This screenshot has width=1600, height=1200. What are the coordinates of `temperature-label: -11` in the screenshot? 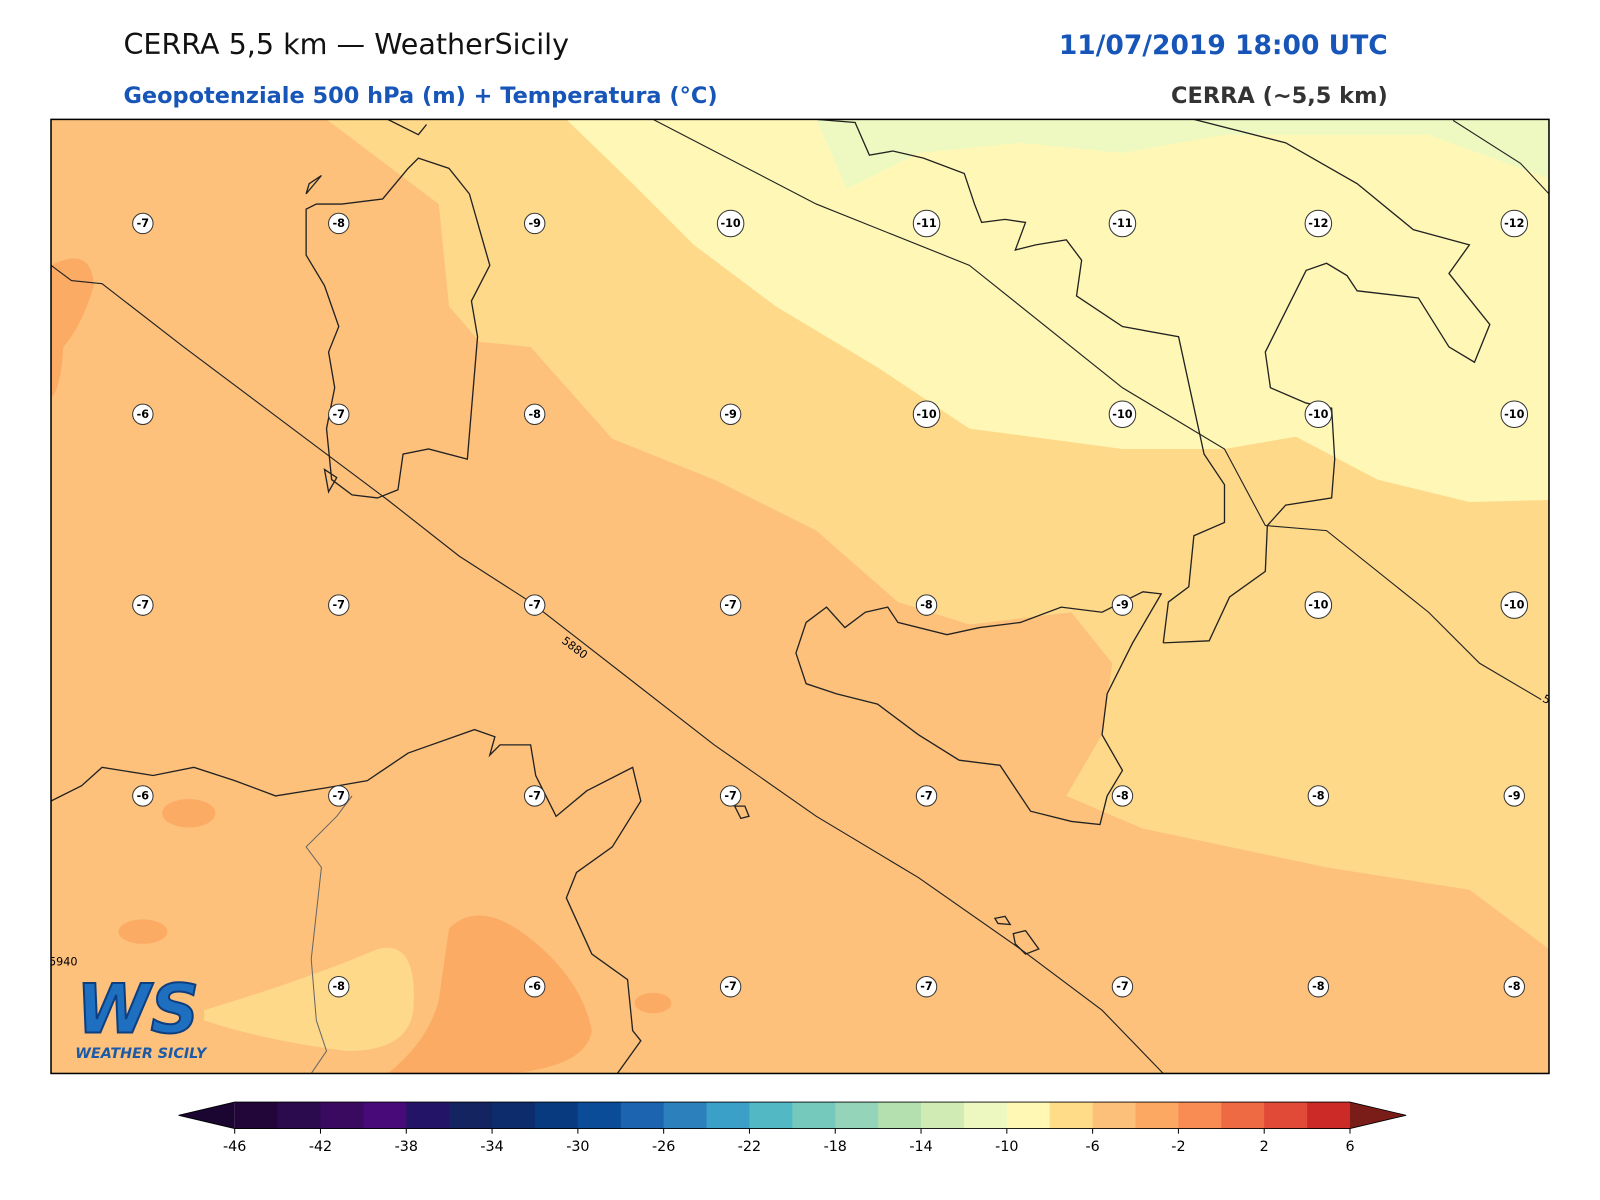 It's located at (926, 223).